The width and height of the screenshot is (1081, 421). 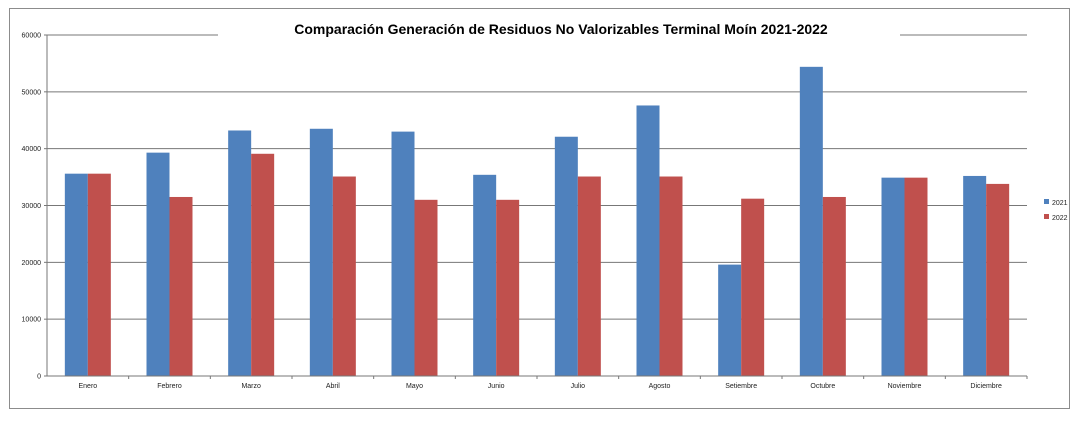 What do you see at coordinates (99, 274) in the screenshot?
I see `bar-2022-enero` at bounding box center [99, 274].